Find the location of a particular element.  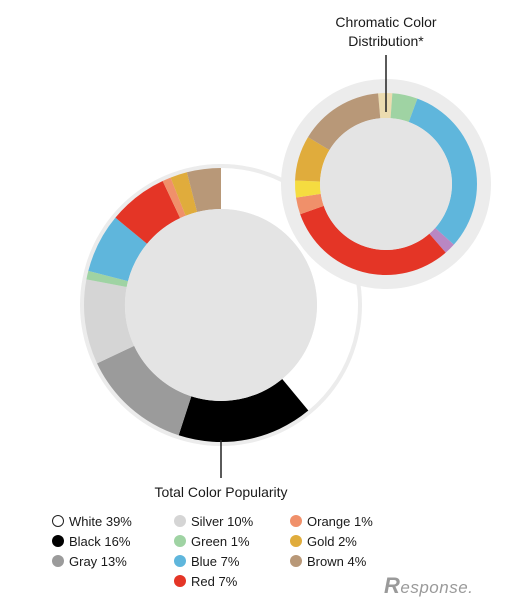

slice-silver is located at coordinates (109, 321).